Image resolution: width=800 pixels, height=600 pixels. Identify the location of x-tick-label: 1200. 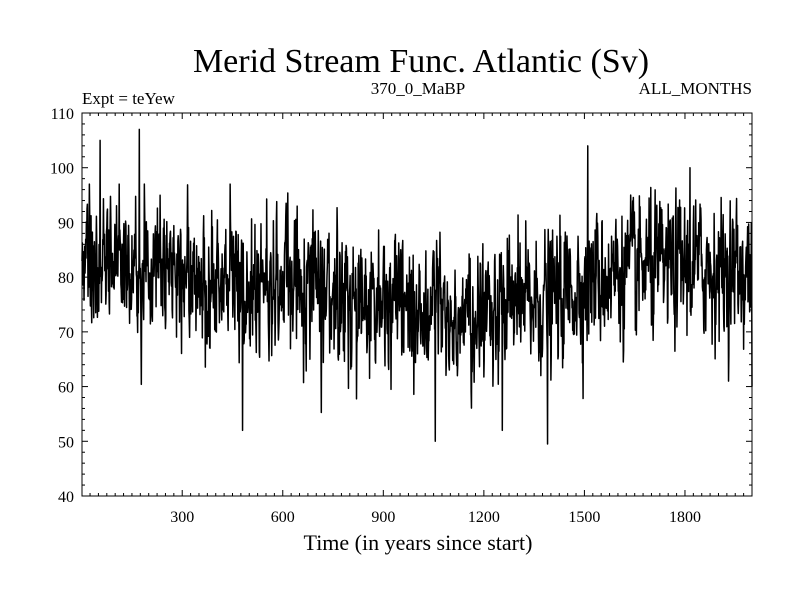
(484, 517).